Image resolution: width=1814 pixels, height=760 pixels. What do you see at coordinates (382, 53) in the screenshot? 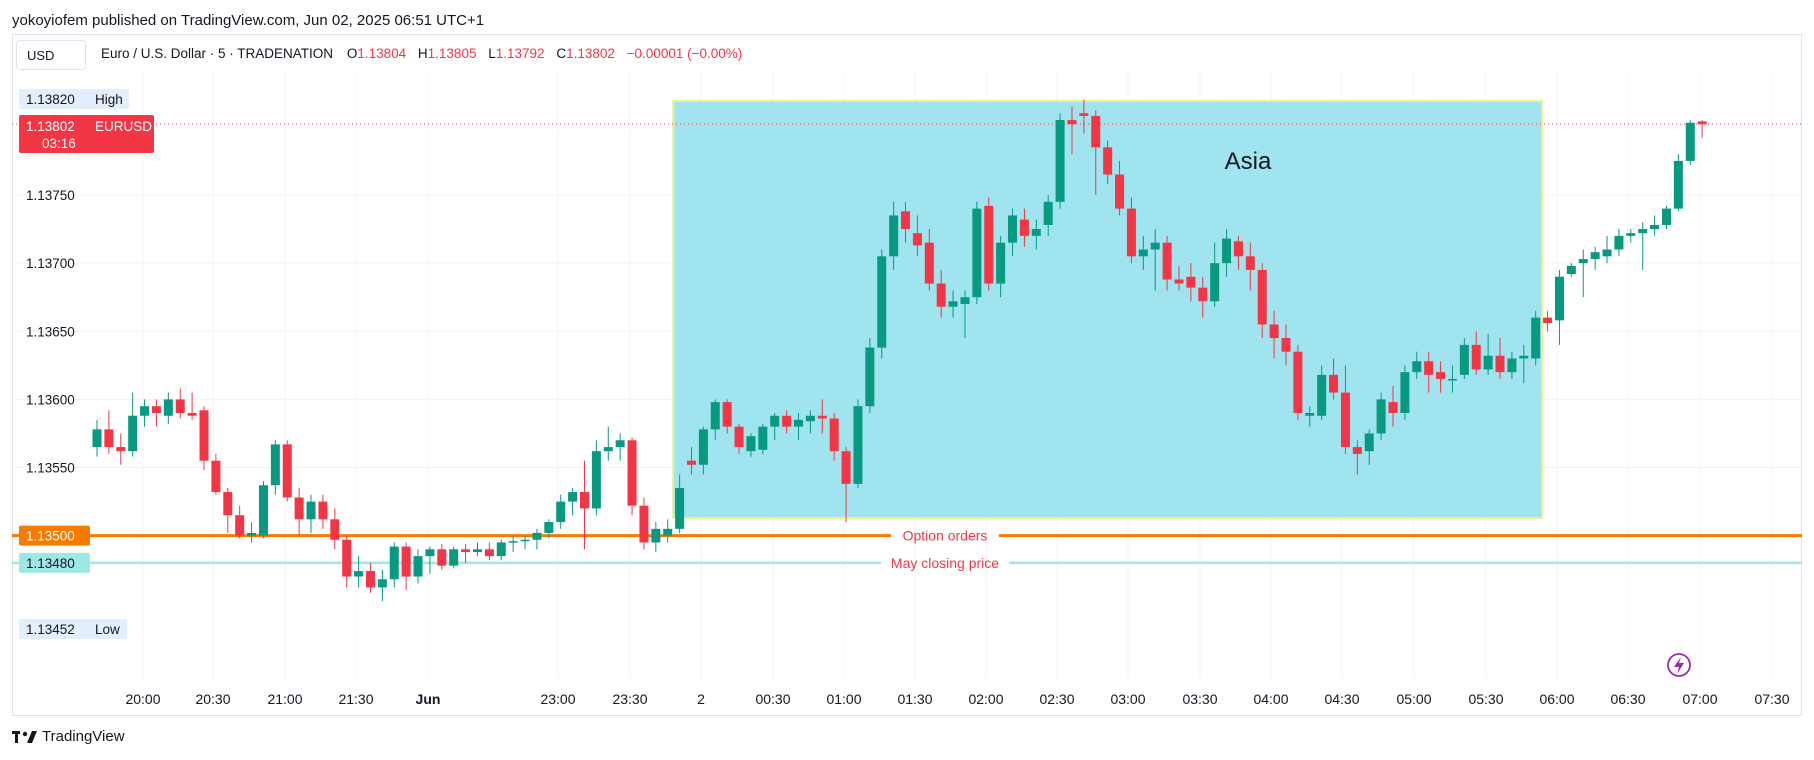
I see `open-value: 1.13804` at bounding box center [382, 53].